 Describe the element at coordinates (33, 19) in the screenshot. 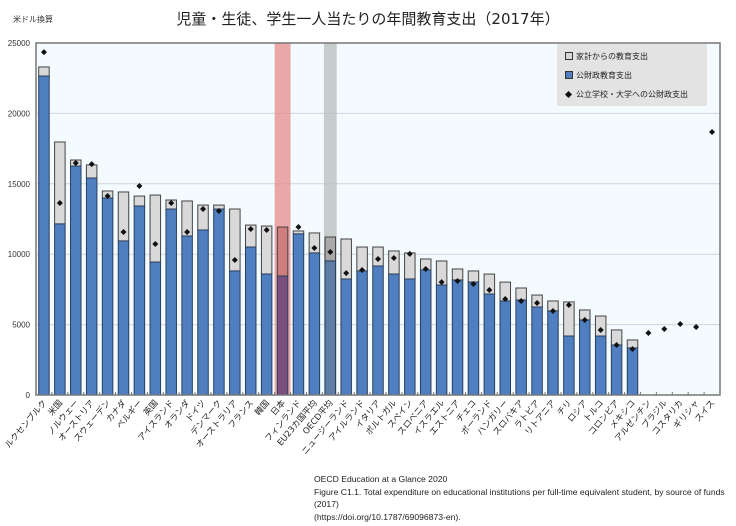

I see `y-axis-unit-label: 米ドル換算` at that location.